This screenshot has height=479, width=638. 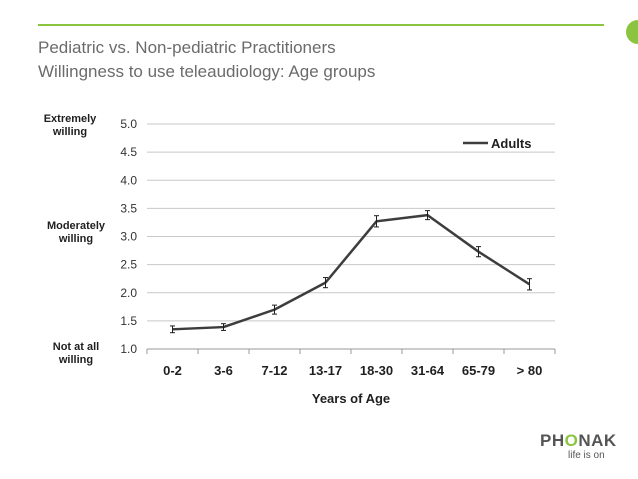 What do you see at coordinates (76, 347) in the screenshot?
I see `annotation-text: Not at all` at bounding box center [76, 347].